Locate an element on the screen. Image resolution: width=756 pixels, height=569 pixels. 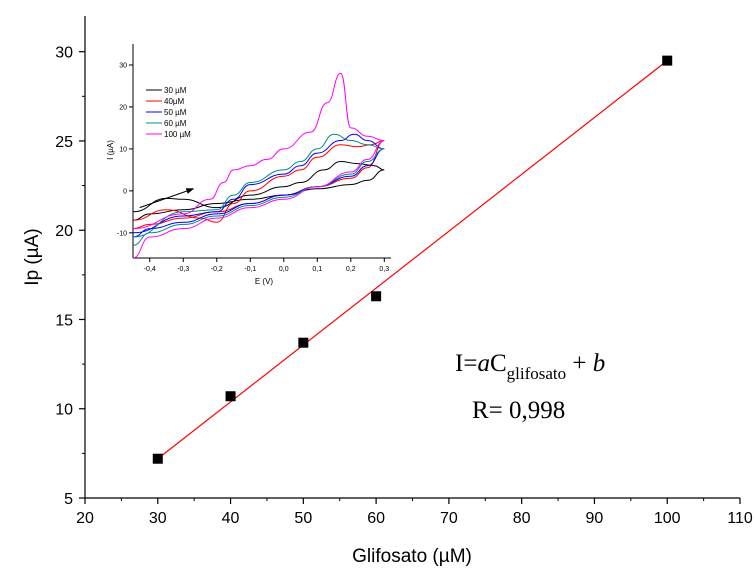
x-tick-label: 70 is located at coordinates (449, 518).